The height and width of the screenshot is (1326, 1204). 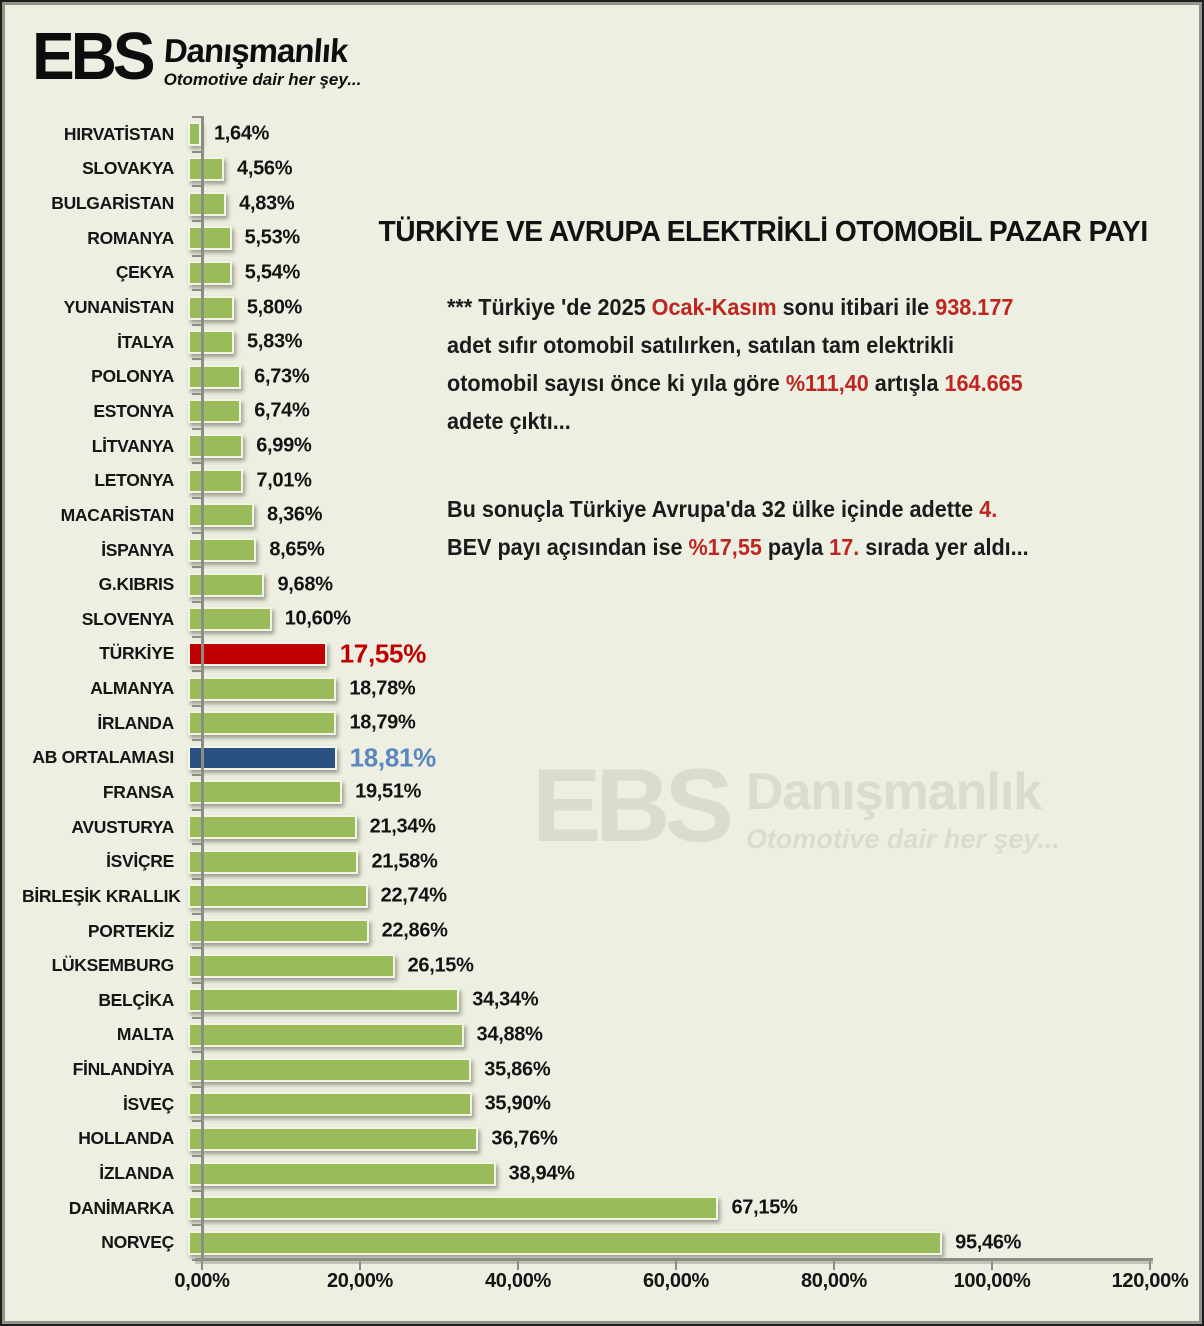 What do you see at coordinates (144, 272) in the screenshot?
I see `country-label: ÇEKYA` at bounding box center [144, 272].